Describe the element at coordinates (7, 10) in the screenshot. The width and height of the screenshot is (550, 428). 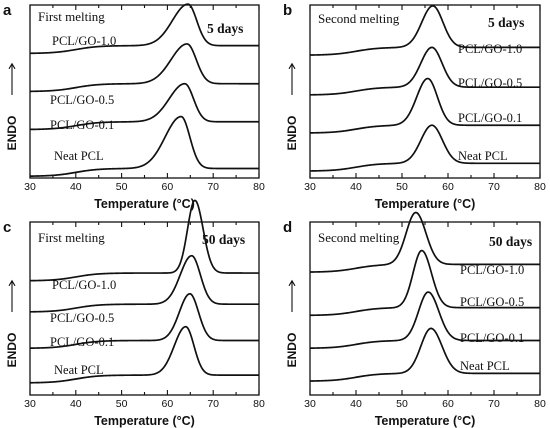
I see `panel-letter: a` at that location.